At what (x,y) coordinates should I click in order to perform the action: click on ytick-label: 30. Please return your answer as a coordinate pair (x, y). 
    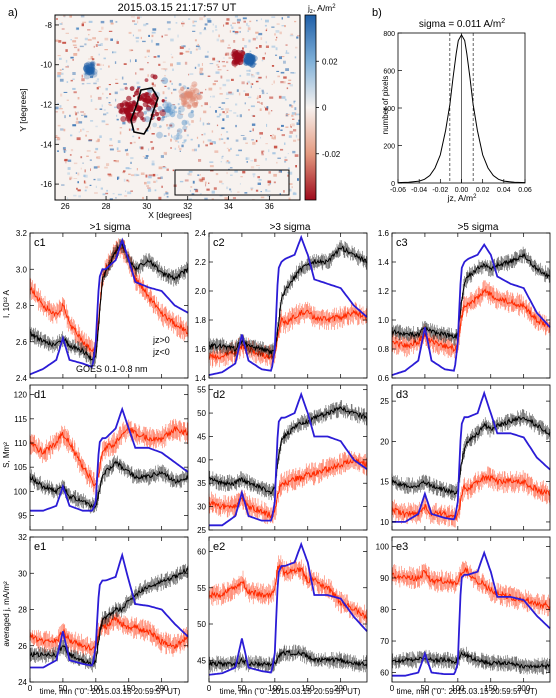
    Looking at the image, I should click on (22, 573).